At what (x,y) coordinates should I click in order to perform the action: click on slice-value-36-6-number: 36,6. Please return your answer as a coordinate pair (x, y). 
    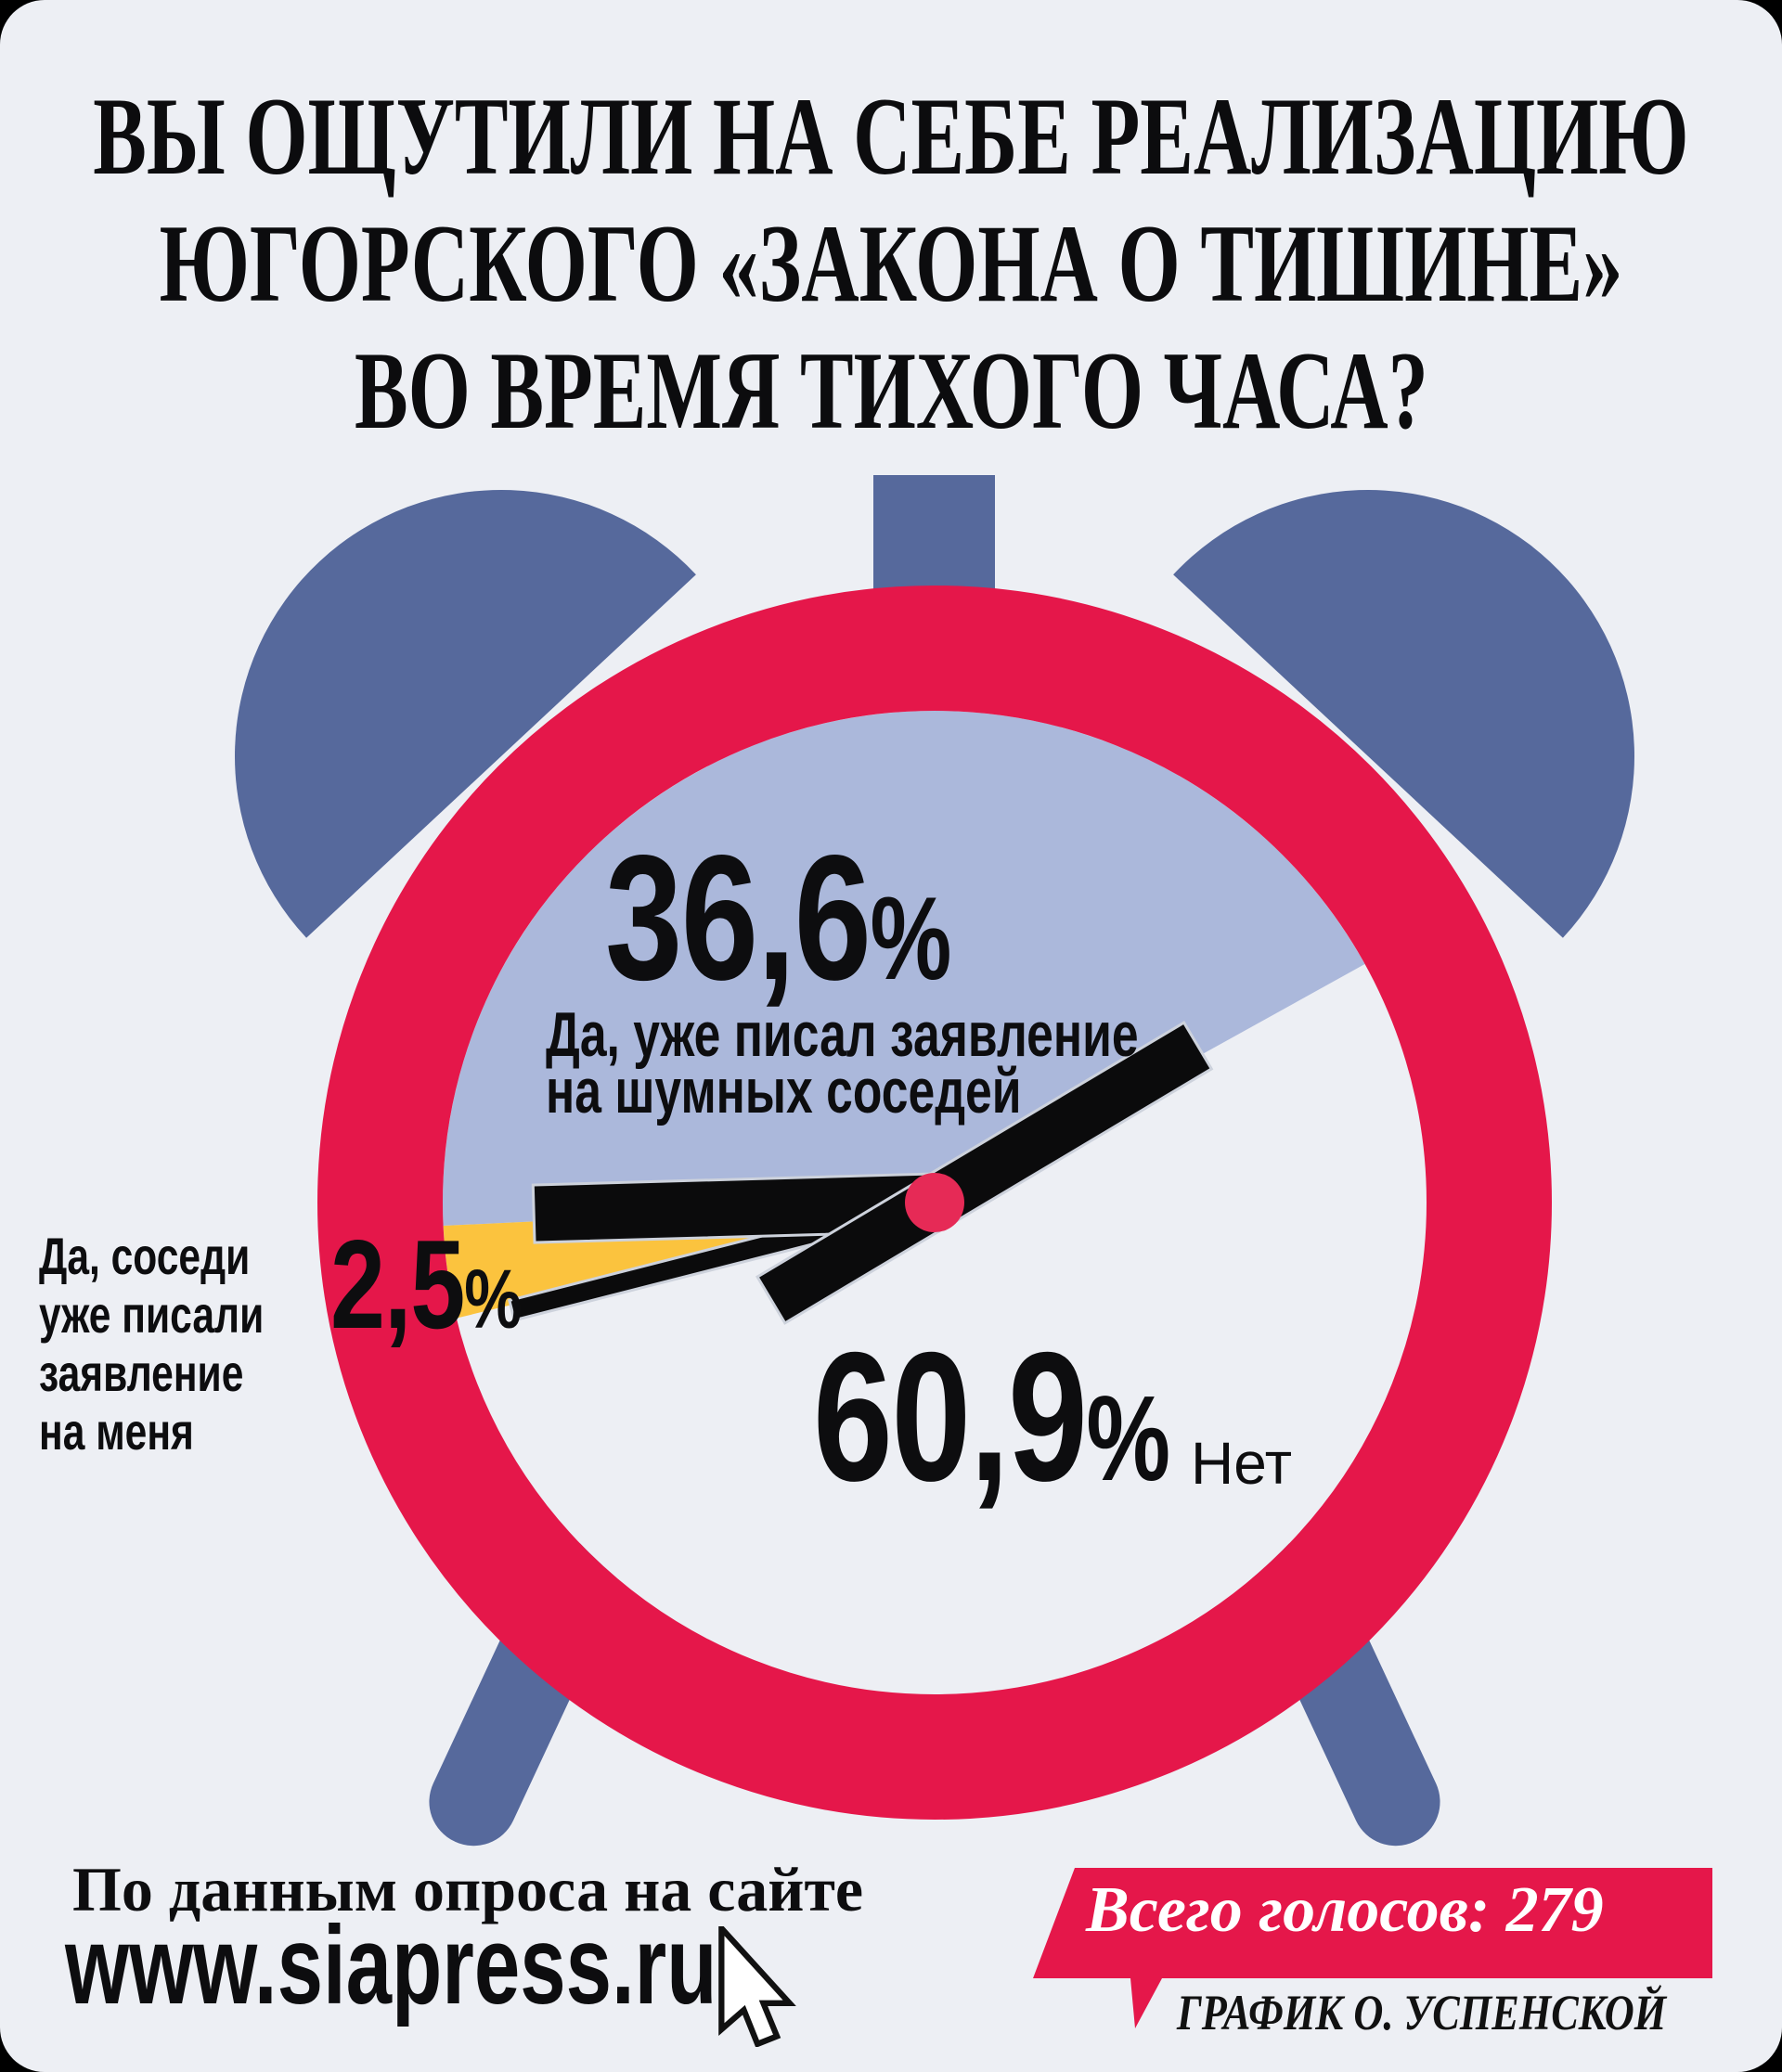
    Looking at the image, I should click on (738, 917).